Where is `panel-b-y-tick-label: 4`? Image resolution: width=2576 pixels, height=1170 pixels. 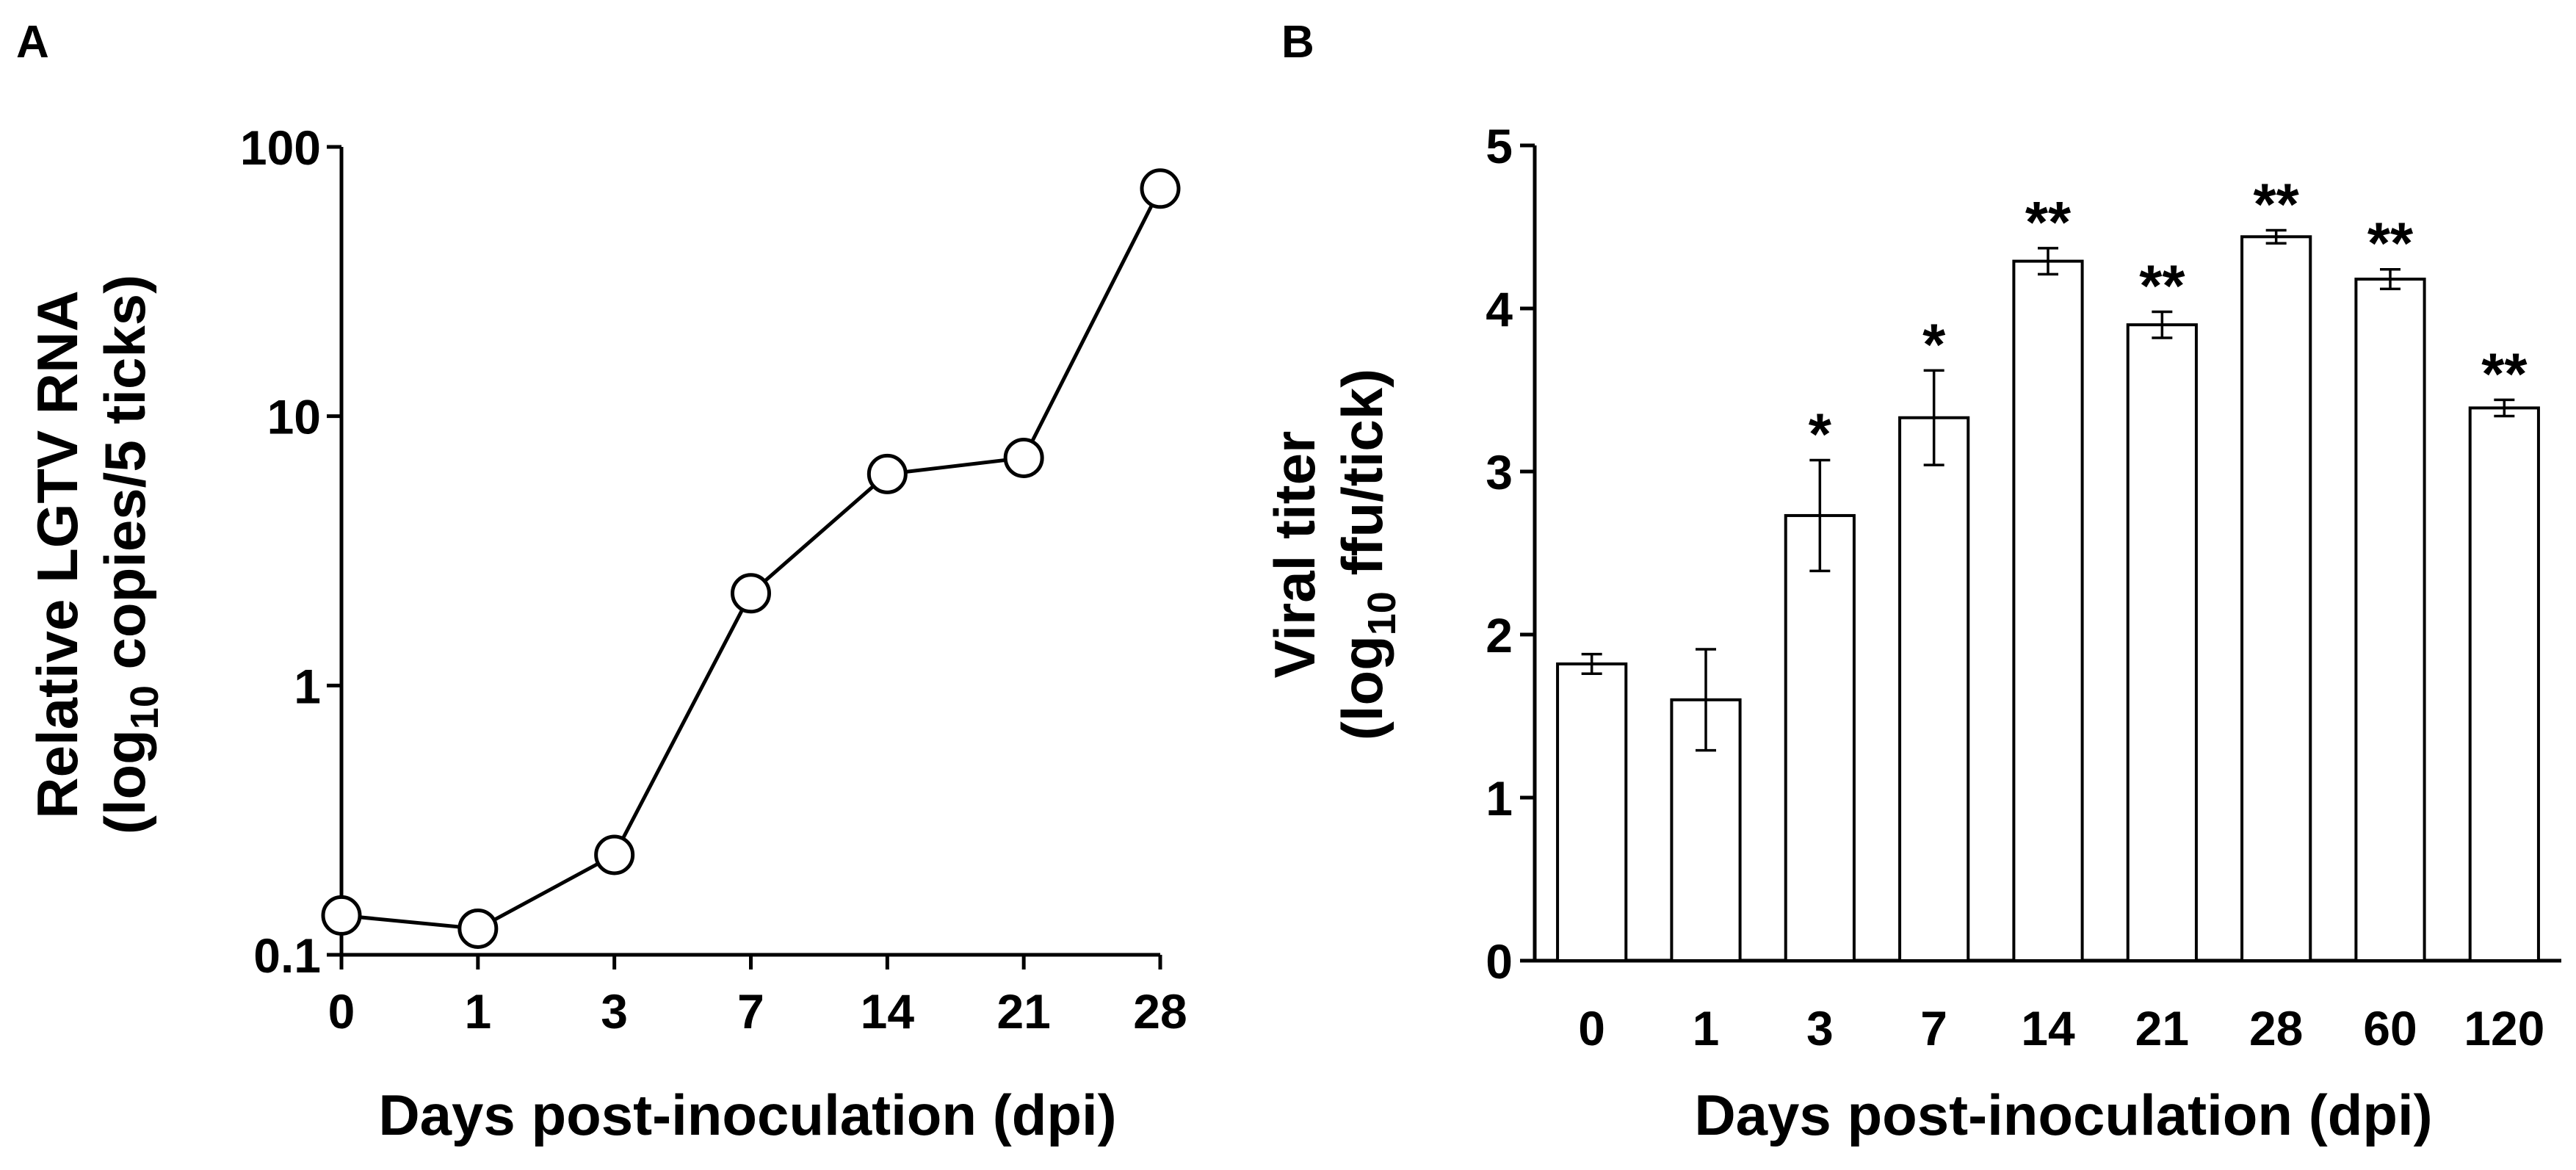
panel-b-y-tick-label: 4 is located at coordinates (1499, 309).